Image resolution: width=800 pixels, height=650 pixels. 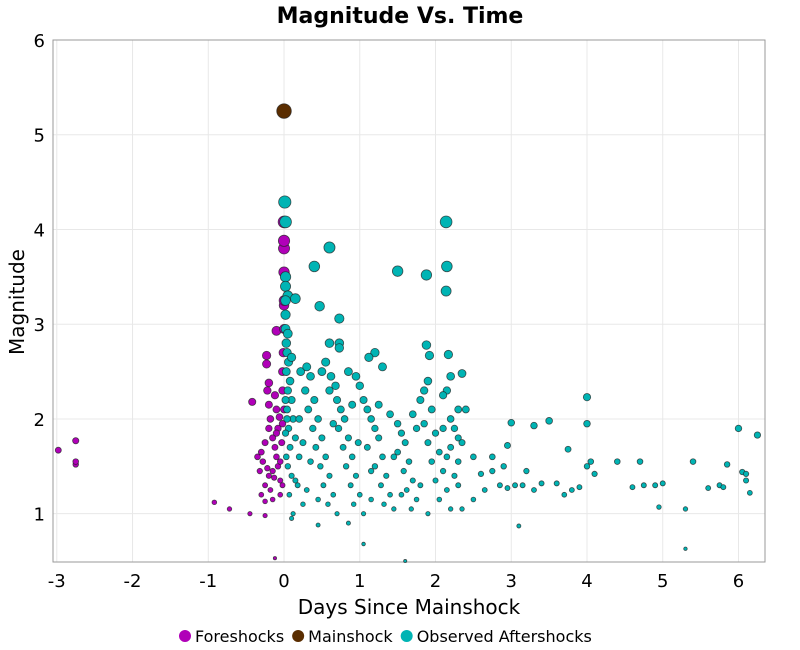 What do you see at coordinates (39, 230) in the screenshot?
I see `y-tick-label: 4` at bounding box center [39, 230].